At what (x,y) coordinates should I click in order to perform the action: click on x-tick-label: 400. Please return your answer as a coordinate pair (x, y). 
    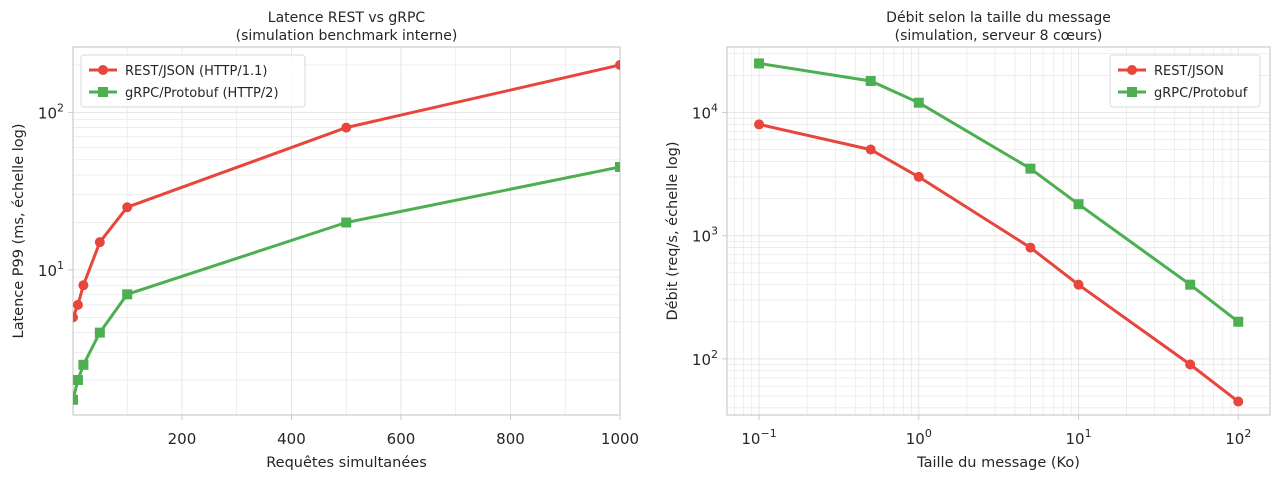
    Looking at the image, I should click on (291, 439).